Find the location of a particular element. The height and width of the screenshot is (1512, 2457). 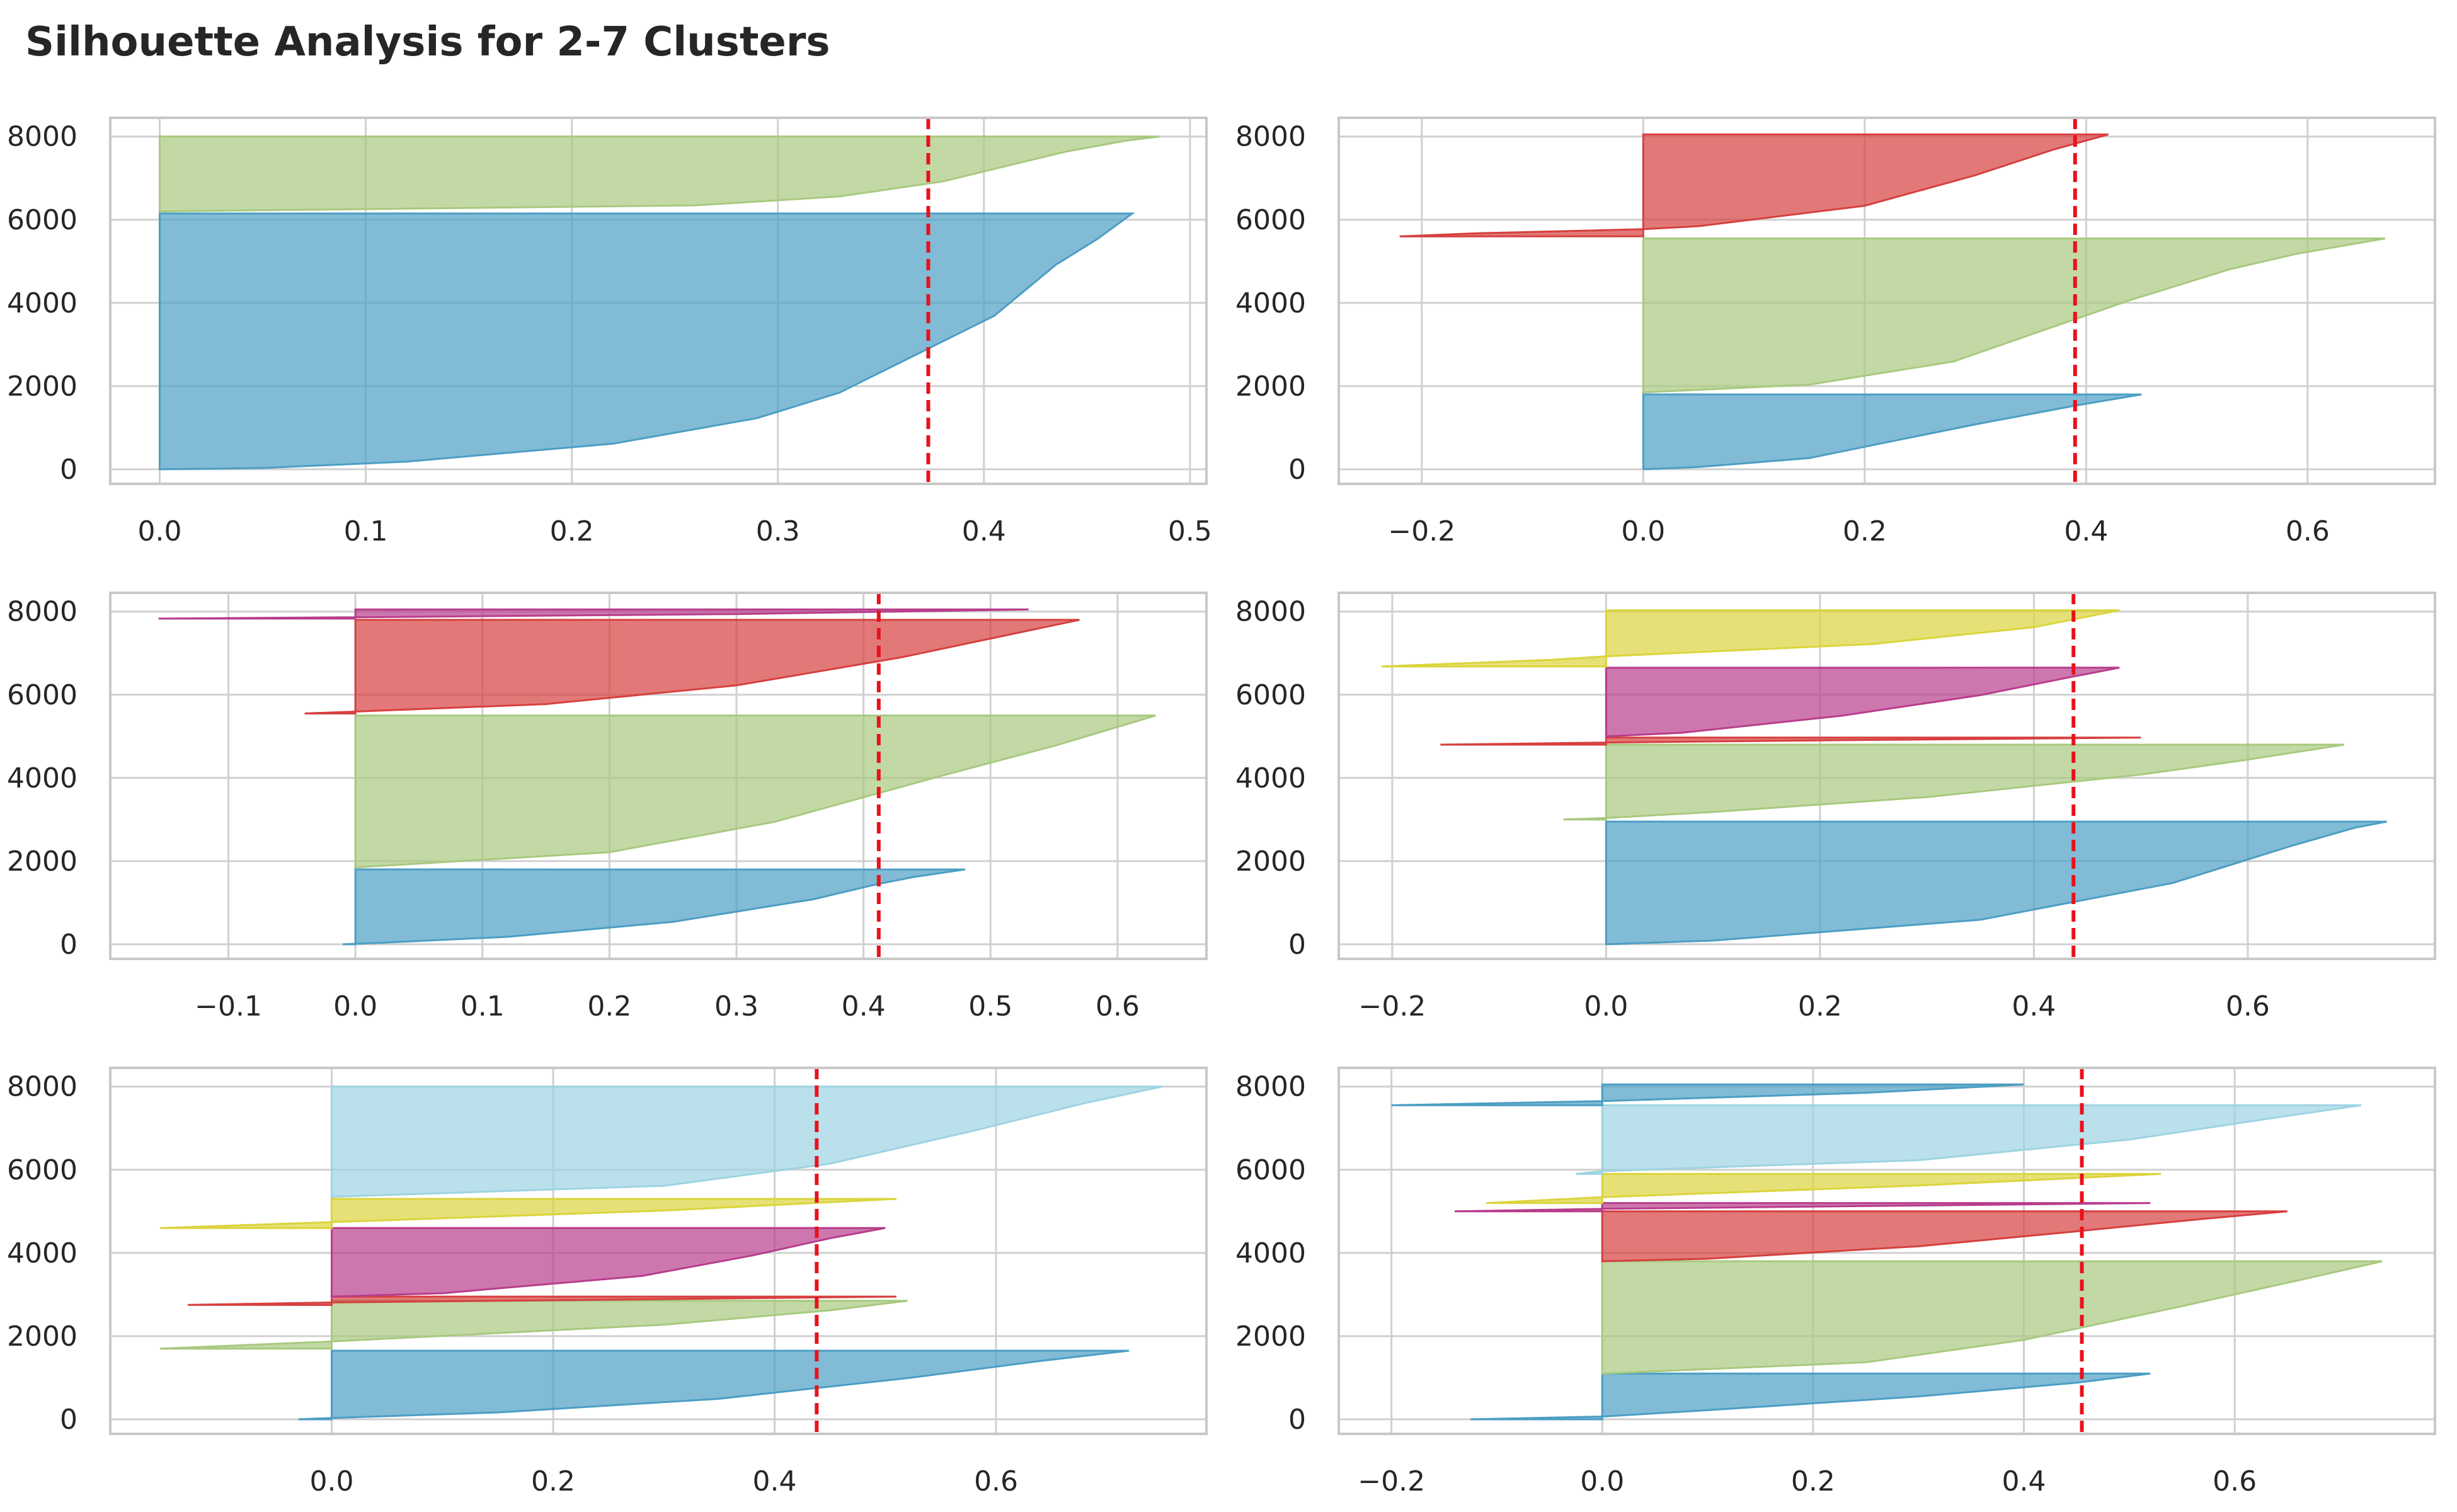

figure-title: Silhouette Analysis for 2-7 Clusters is located at coordinates (427, 42).